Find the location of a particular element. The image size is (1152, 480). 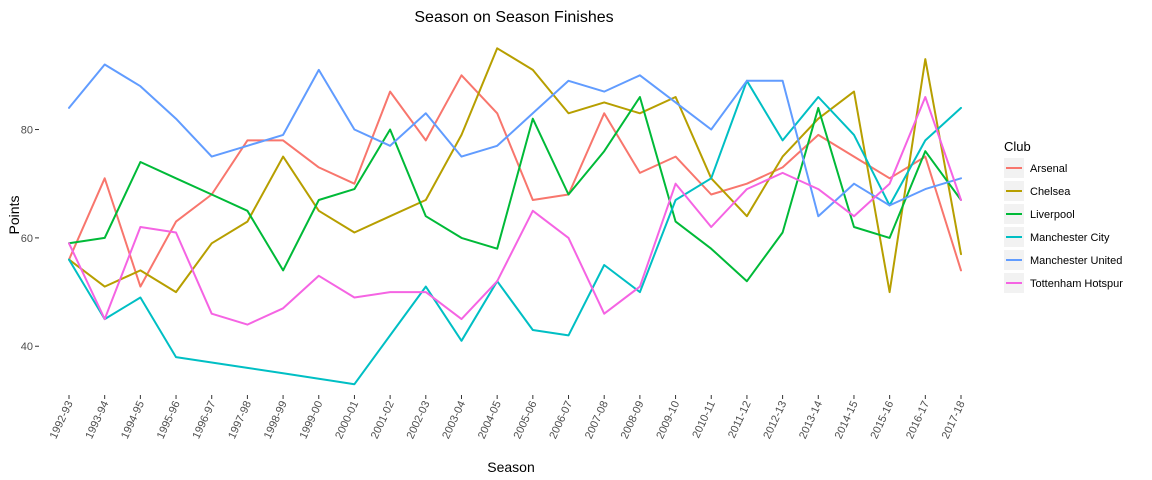

x-tick-label: 2002-03 is located at coordinates (419, 420).